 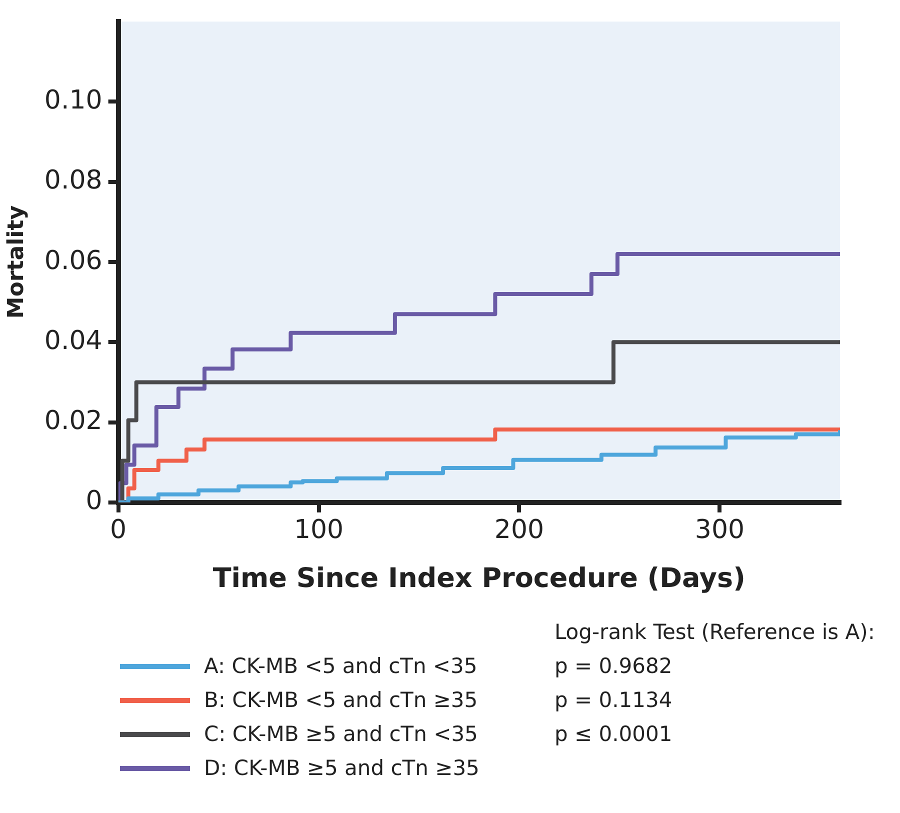 I want to click on y-tick-label: 0.04, so click(x=73, y=341).